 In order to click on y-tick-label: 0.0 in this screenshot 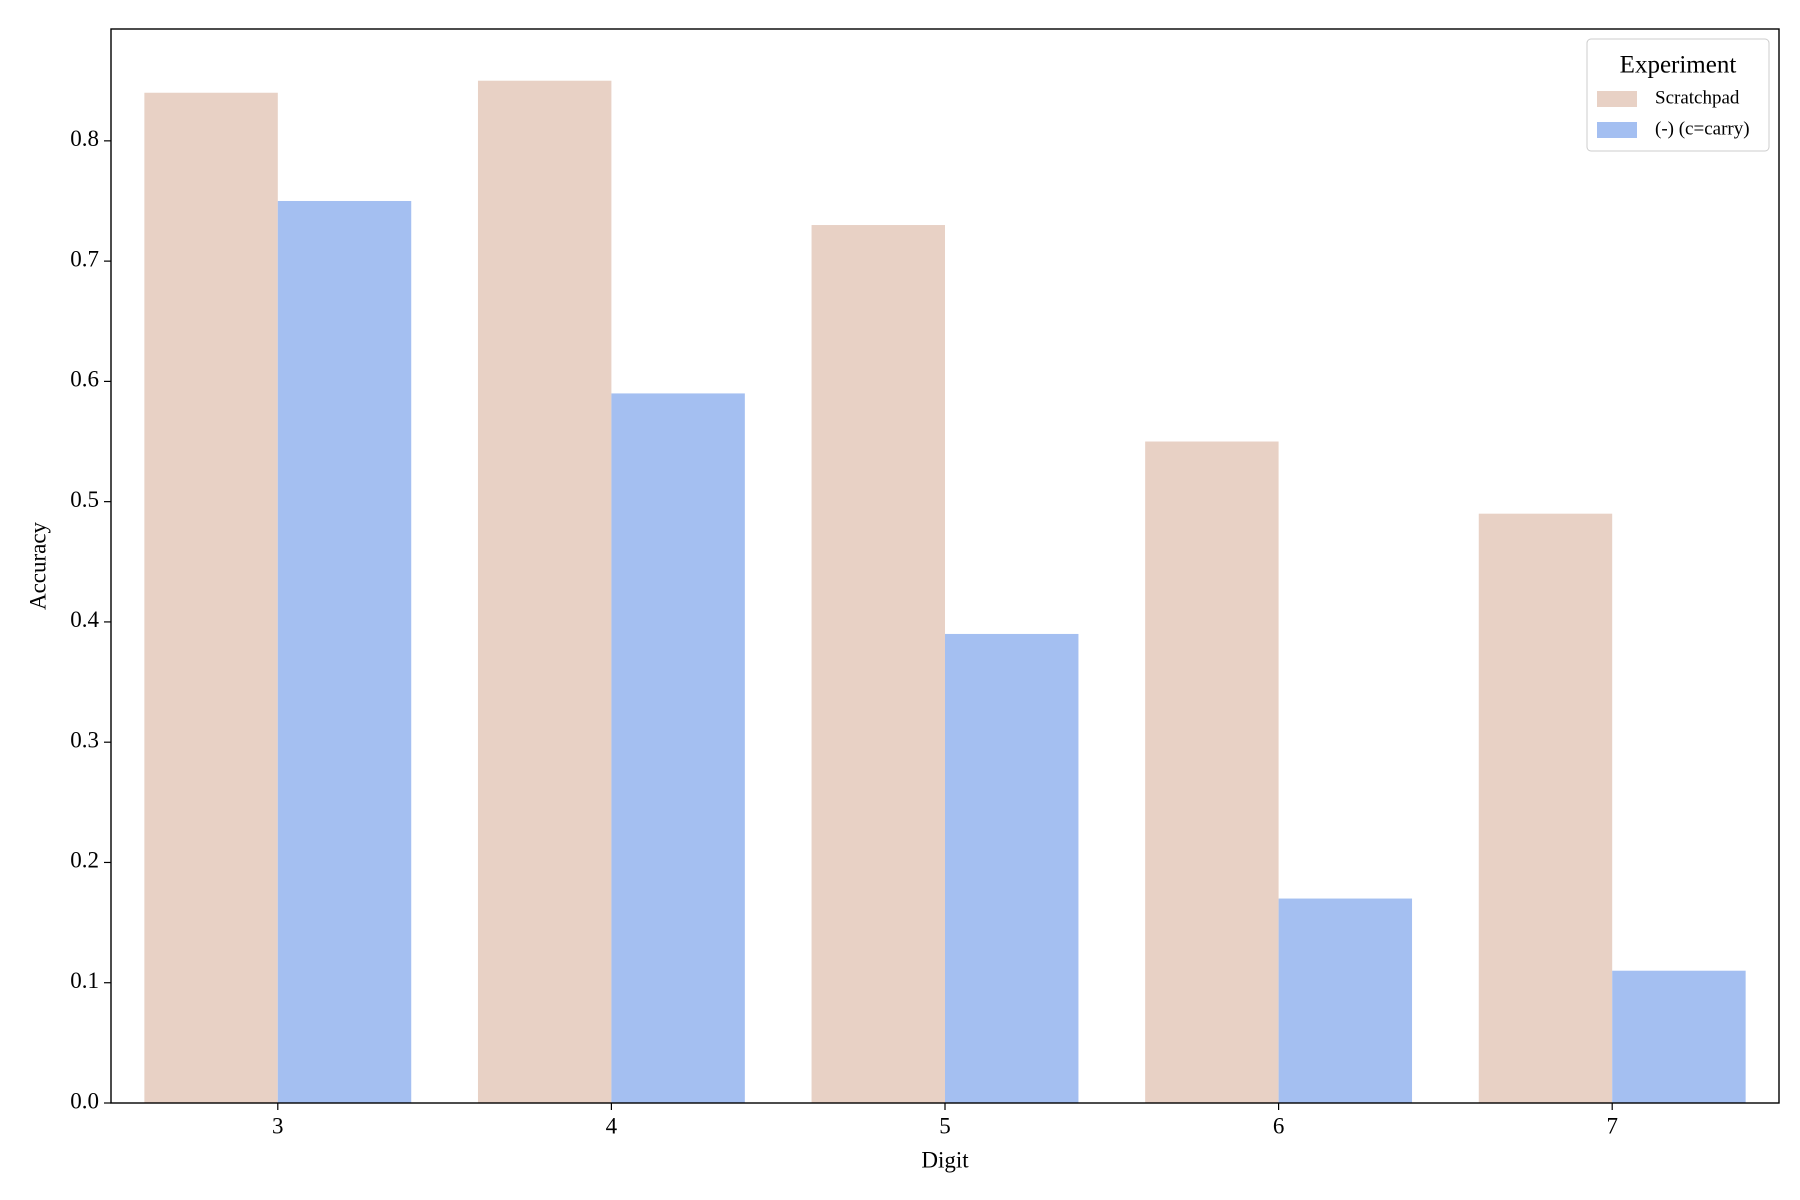, I will do `click(84, 1100)`.